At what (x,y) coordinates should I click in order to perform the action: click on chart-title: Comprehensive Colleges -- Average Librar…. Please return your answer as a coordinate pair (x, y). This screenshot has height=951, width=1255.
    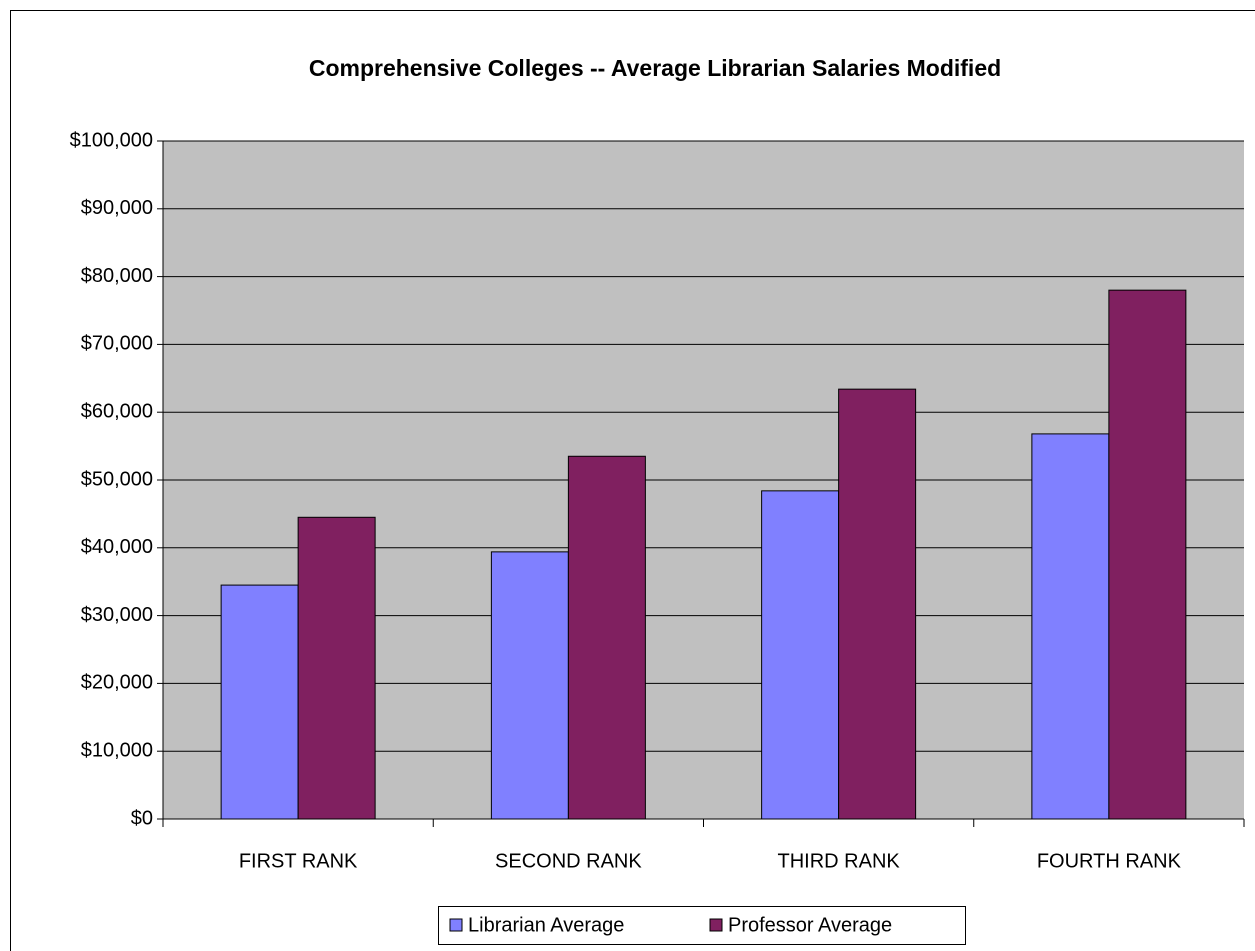
    Looking at the image, I should click on (655, 68).